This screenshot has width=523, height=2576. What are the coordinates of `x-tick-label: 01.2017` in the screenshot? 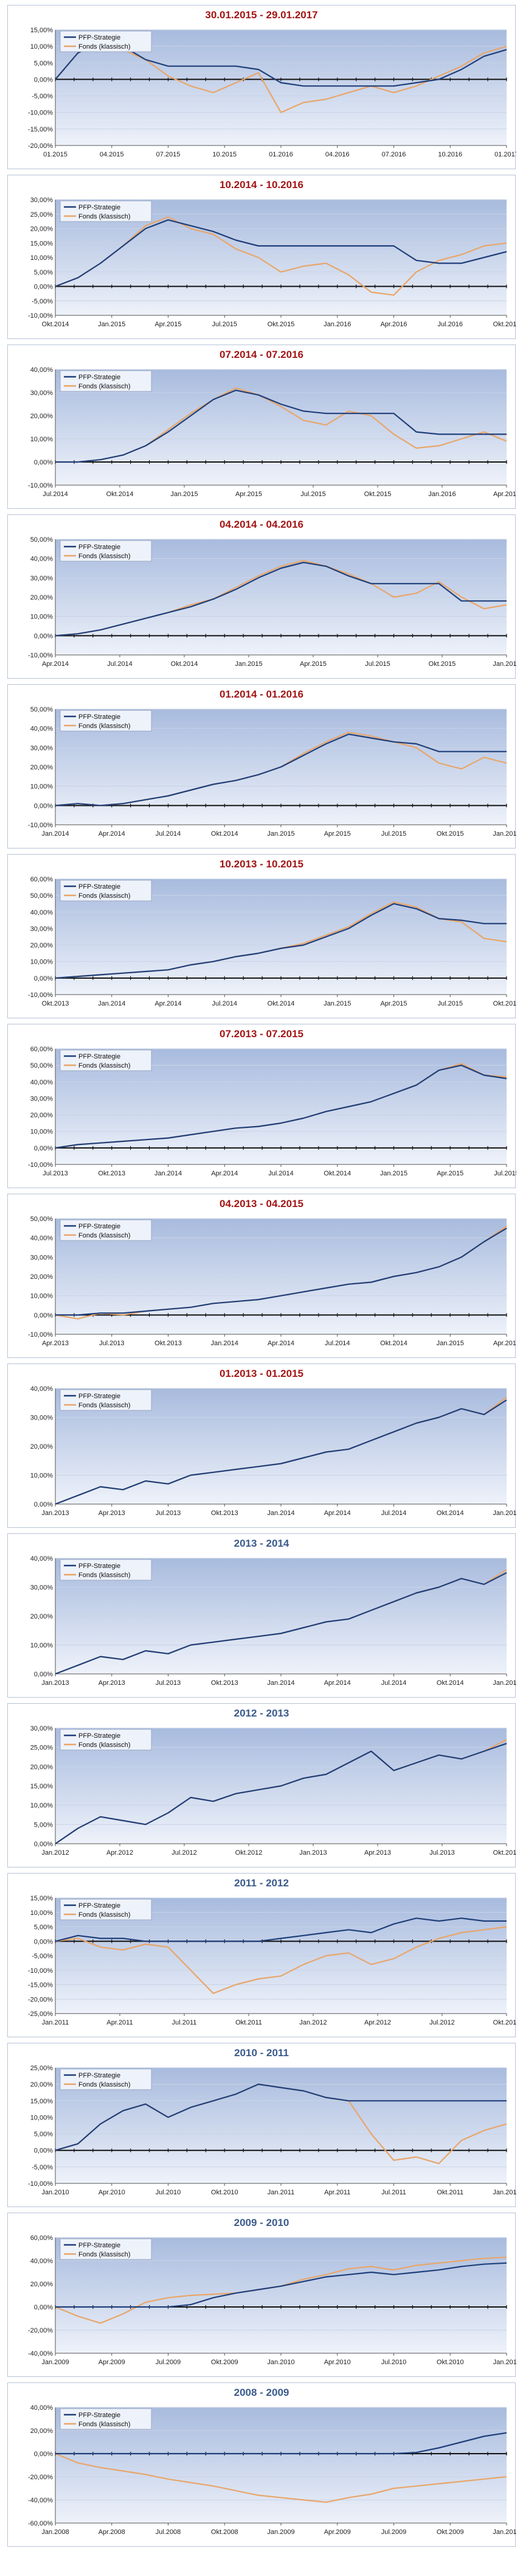 It's located at (505, 154).